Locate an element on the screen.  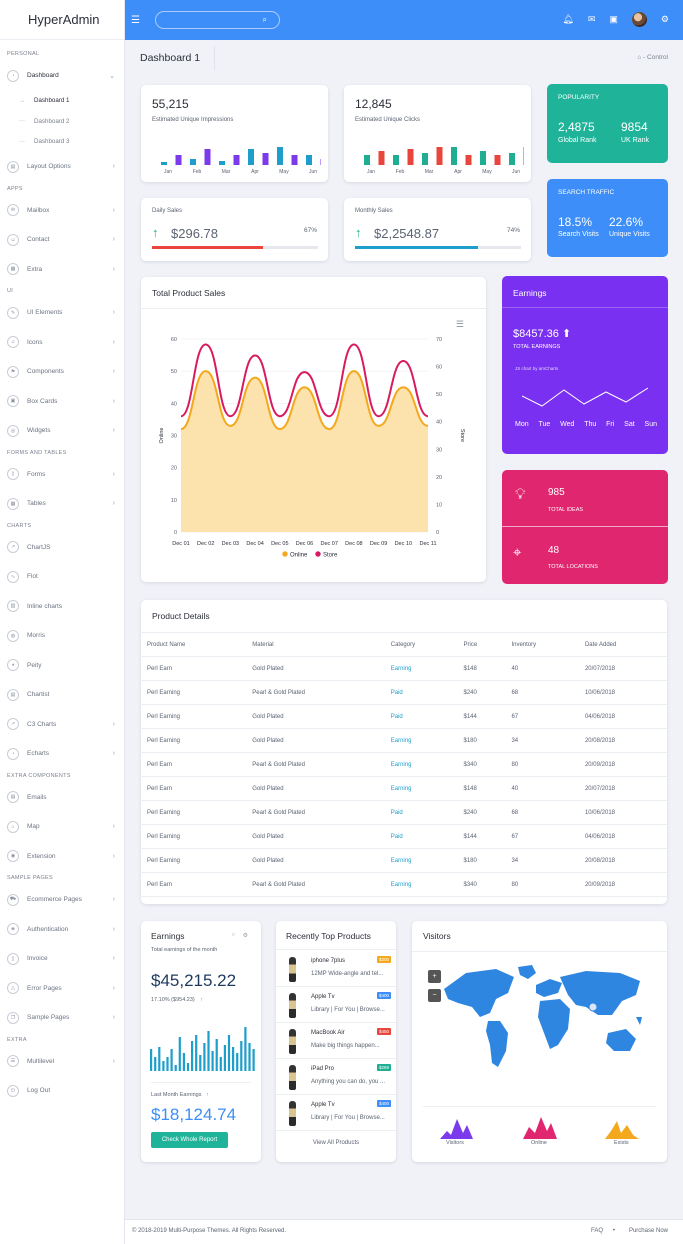
sidebar-item-multilevel: ☰ Multilevel › is located at coordinates (62, 1062).